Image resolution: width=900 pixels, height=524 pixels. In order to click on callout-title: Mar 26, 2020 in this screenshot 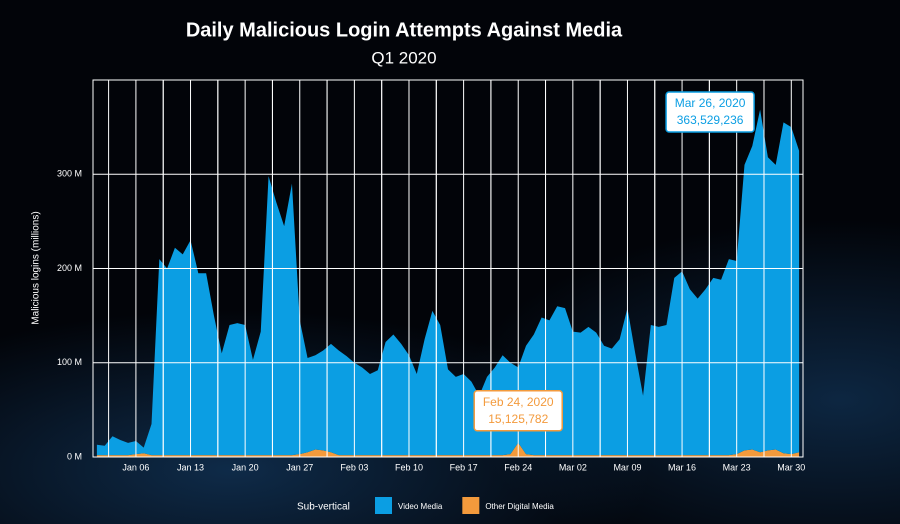, I will do `click(710, 103)`.